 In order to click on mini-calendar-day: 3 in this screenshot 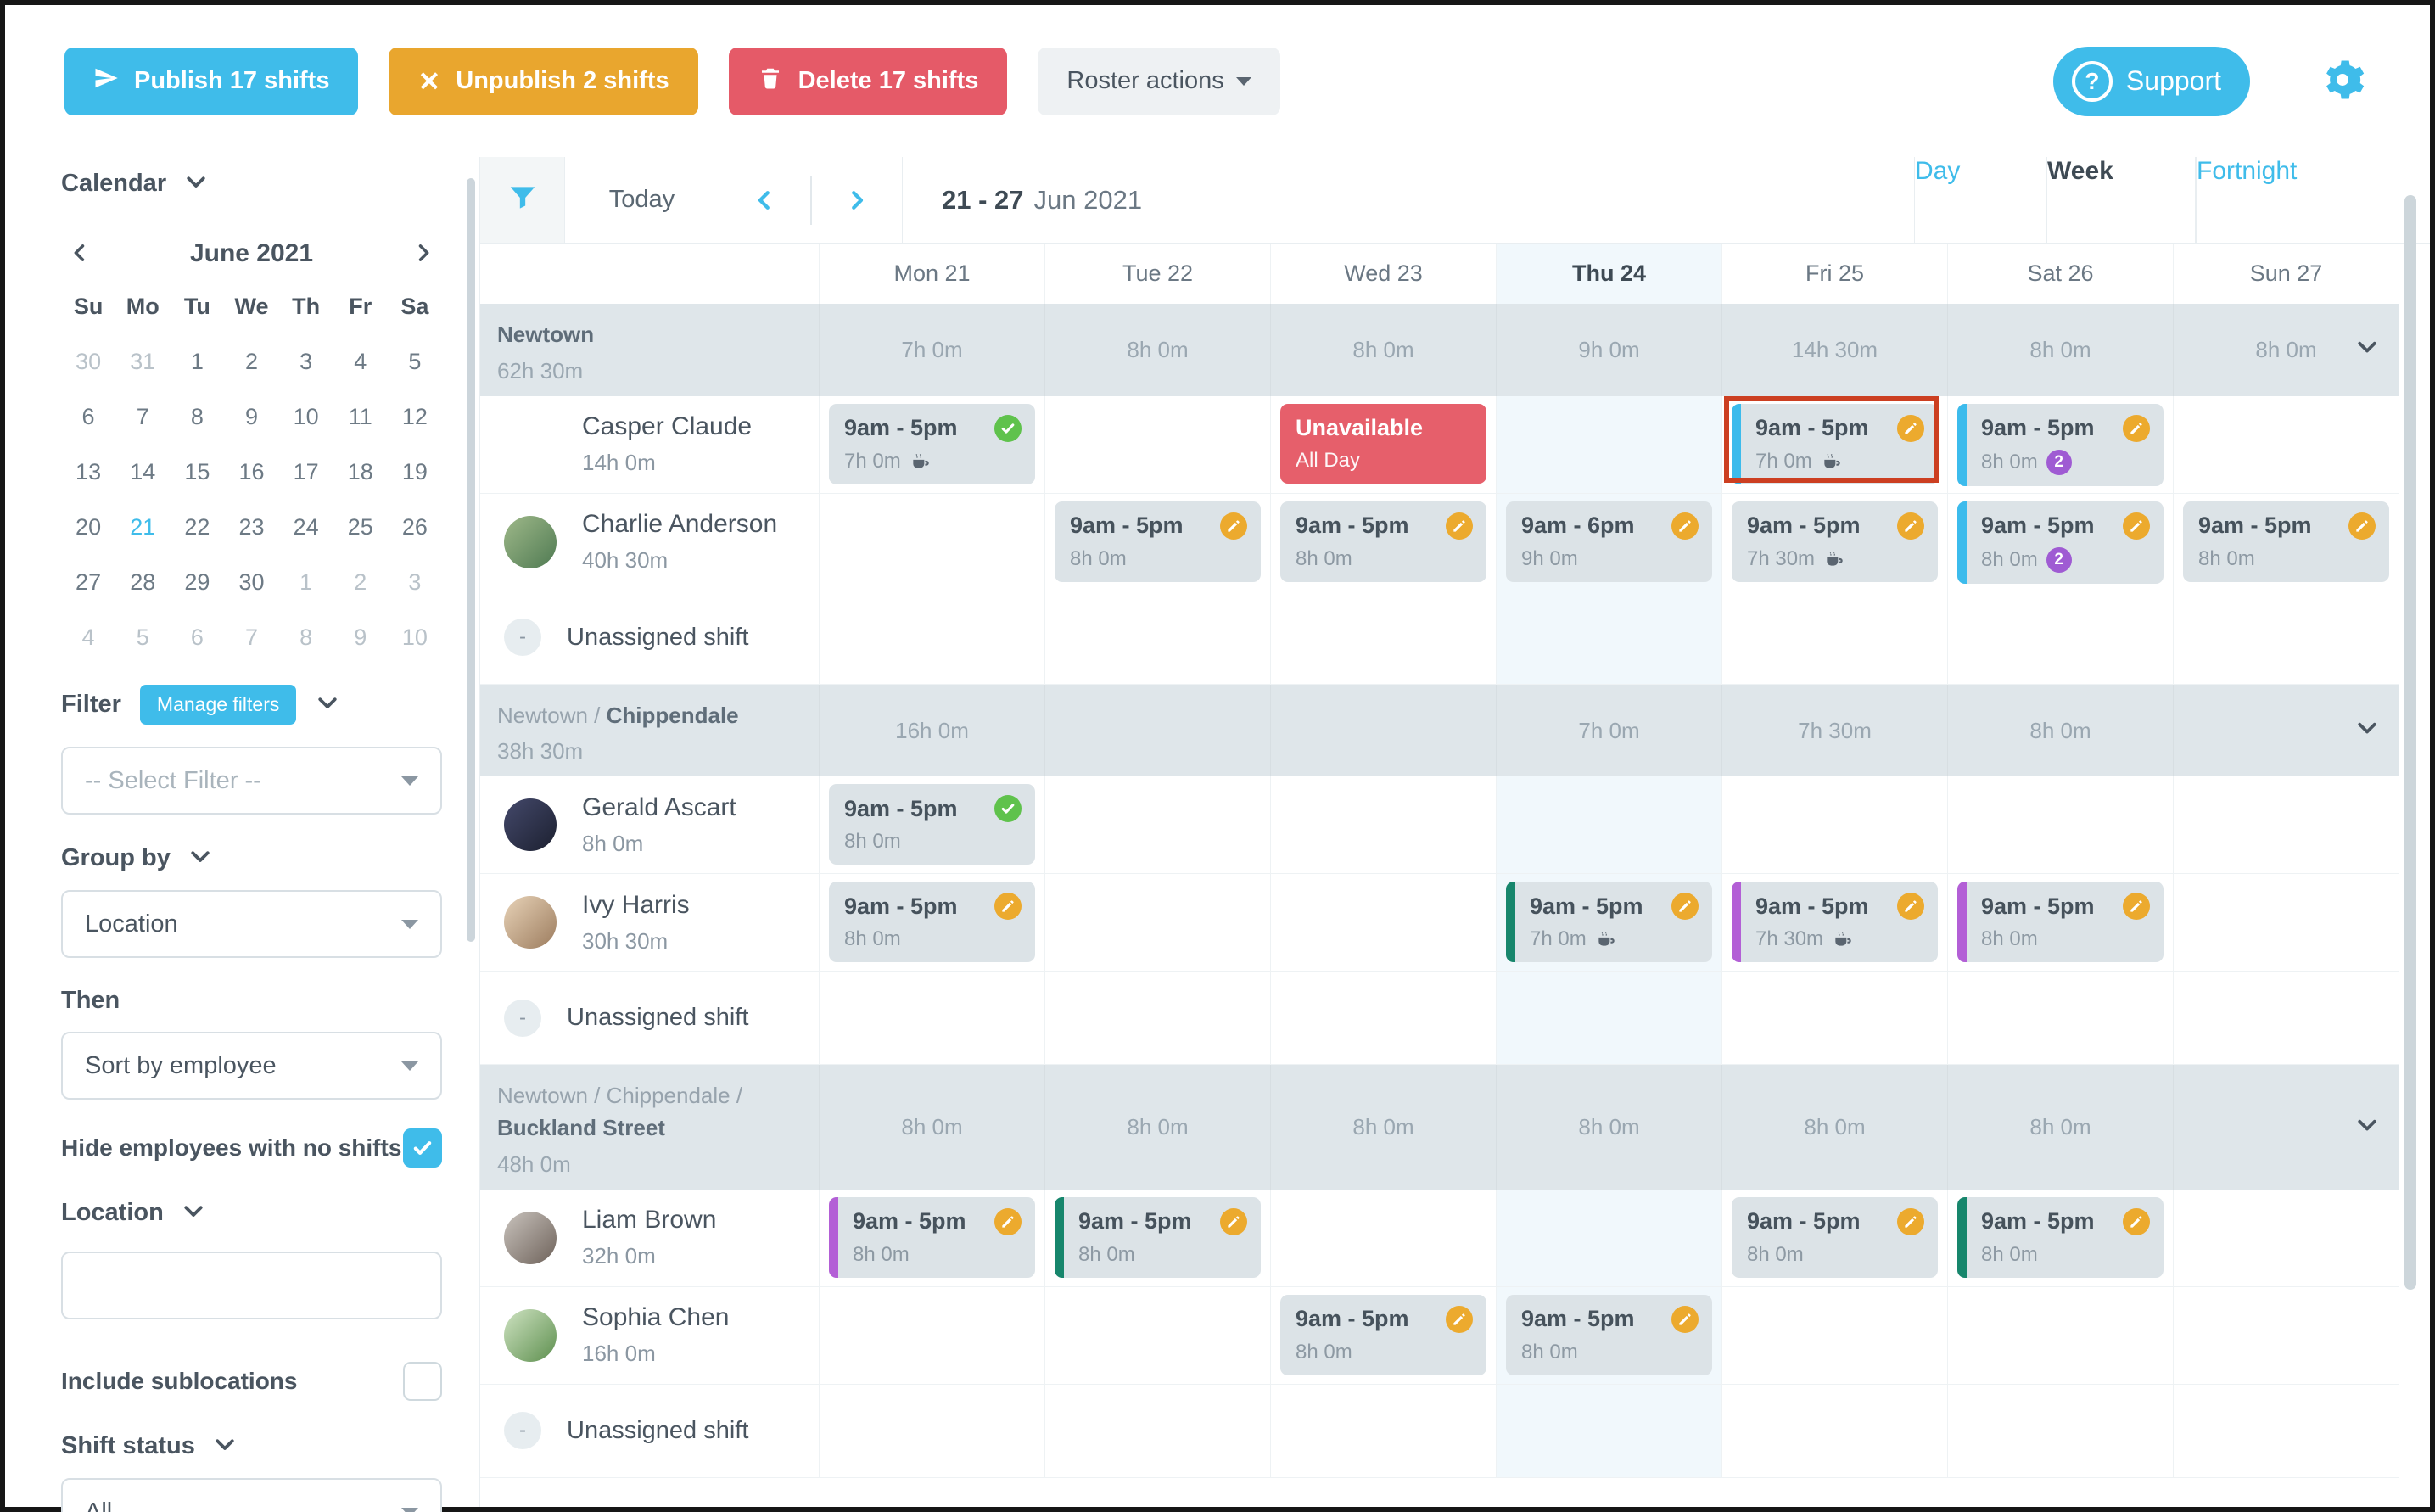, I will do `click(306, 361)`.